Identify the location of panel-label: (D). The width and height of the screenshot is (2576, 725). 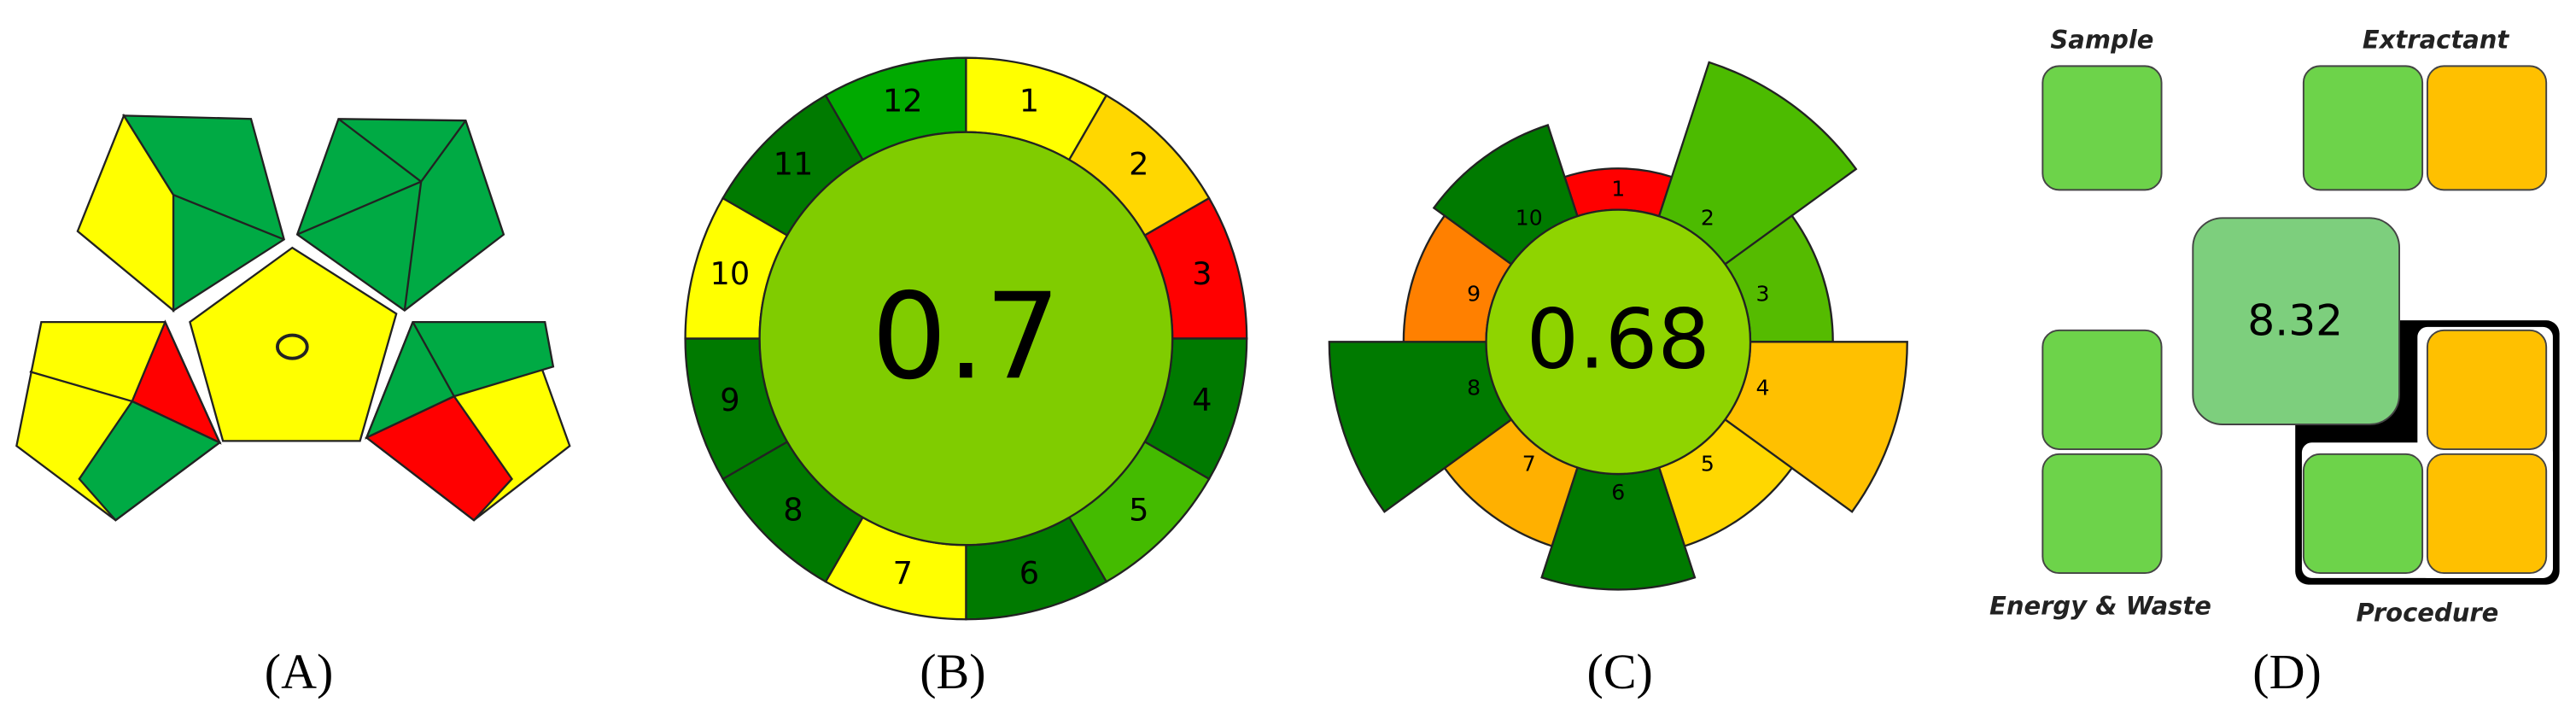
(2287, 671).